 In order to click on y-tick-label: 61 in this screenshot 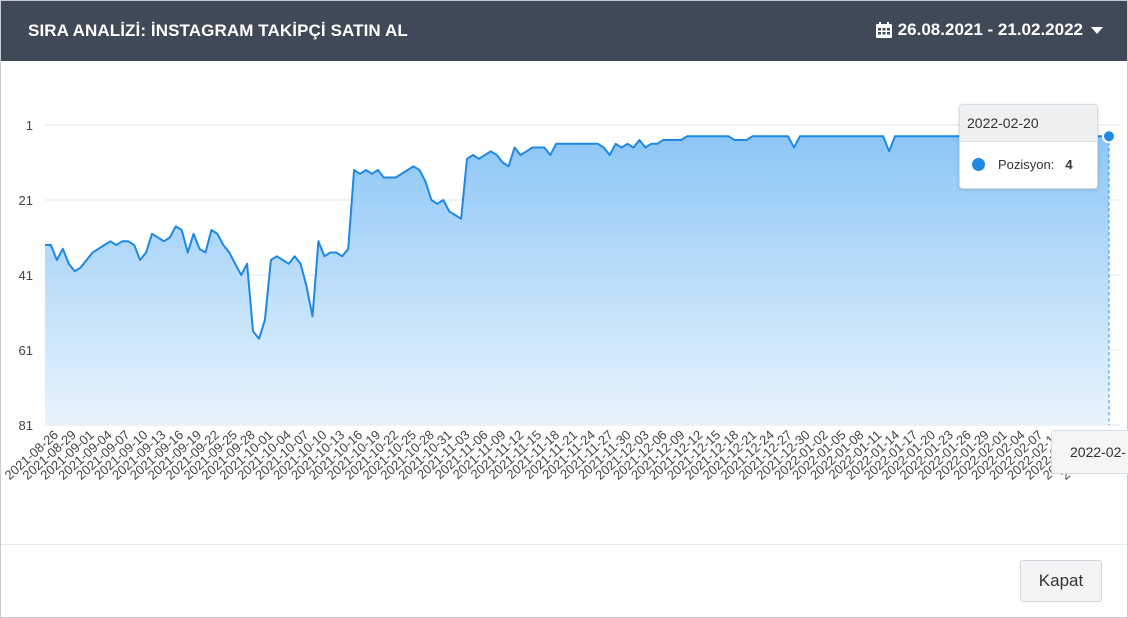, I will do `click(26, 350)`.